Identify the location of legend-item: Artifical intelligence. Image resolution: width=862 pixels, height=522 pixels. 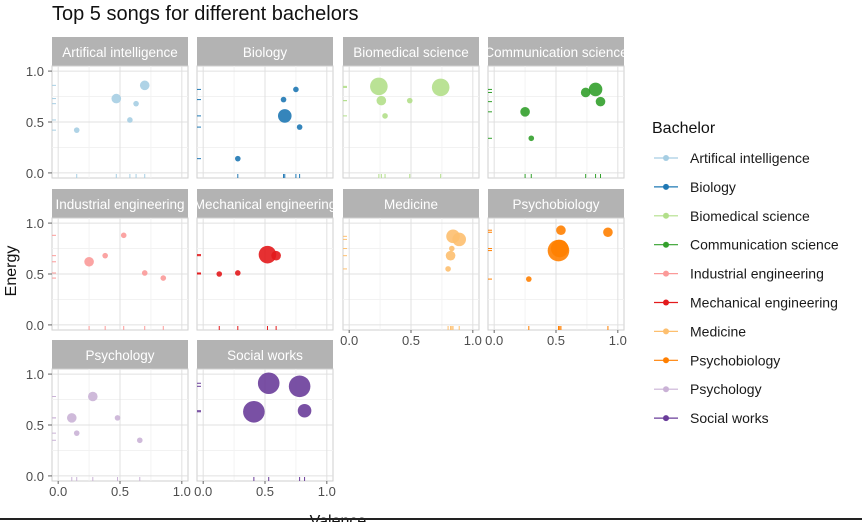
(732, 158).